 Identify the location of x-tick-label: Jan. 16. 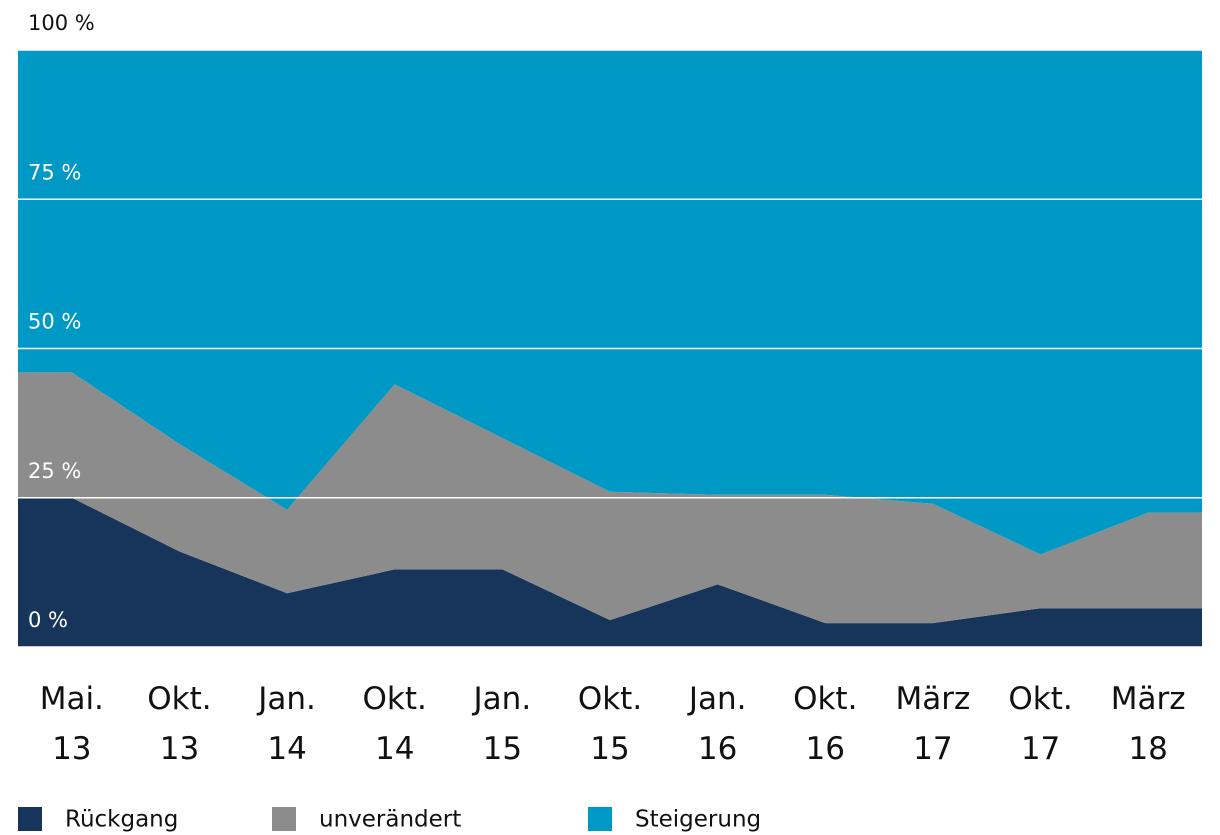
(717, 724).